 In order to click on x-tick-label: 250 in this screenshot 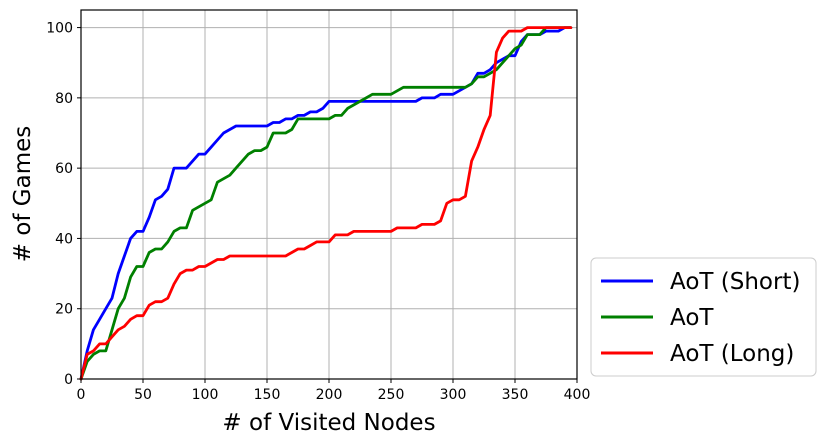, I will do `click(391, 395)`.